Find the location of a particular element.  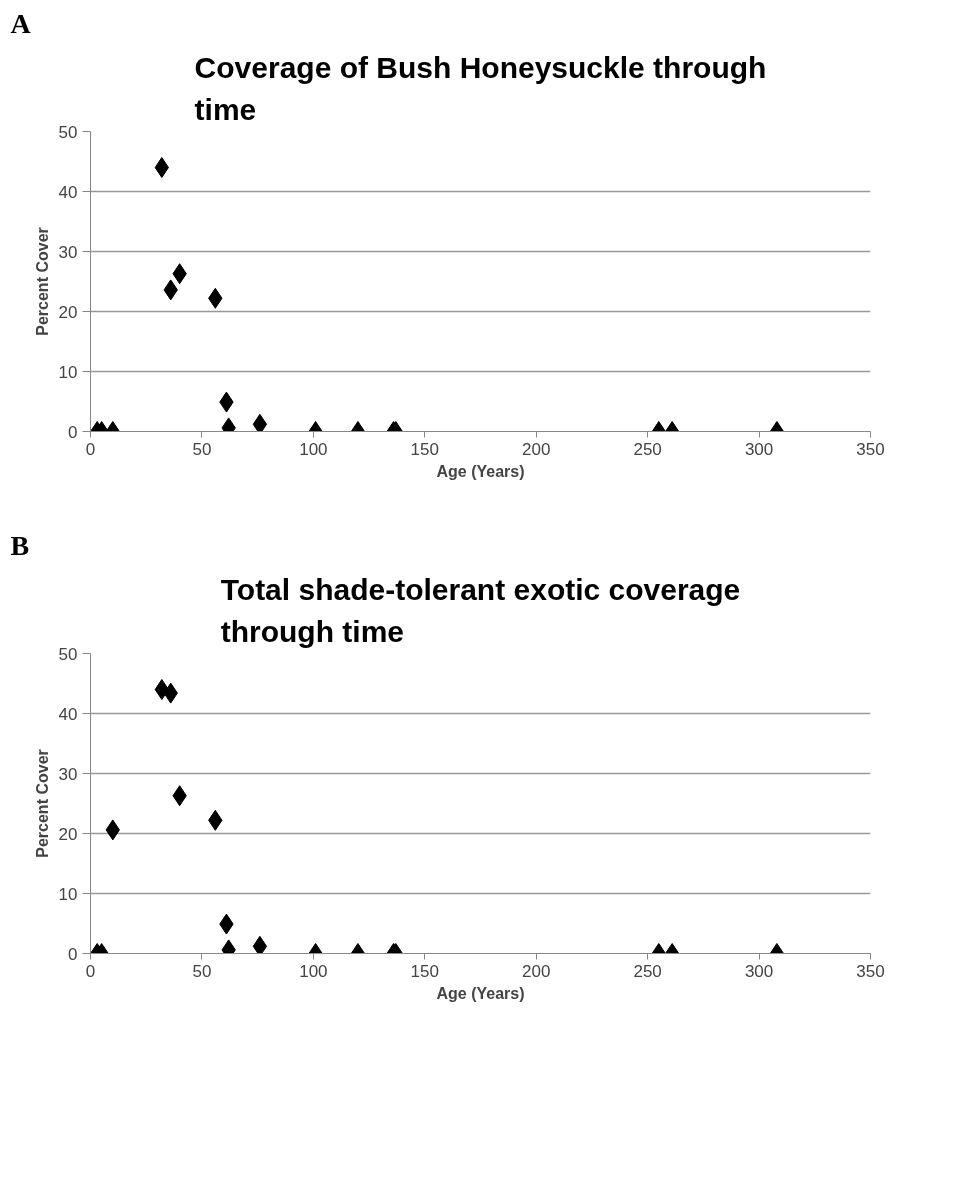

chart-title: Total shade-tolerant exotic coverage through time is located at coordinates (480, 610).